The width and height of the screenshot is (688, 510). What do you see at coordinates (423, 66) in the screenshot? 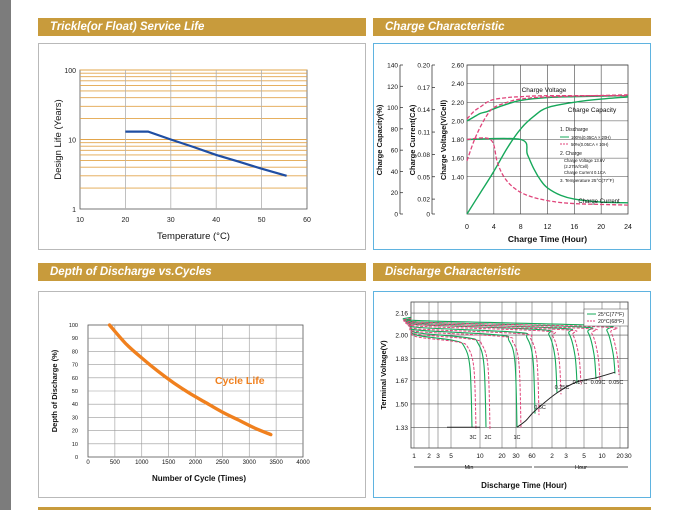
I see `y-tick-label: 0.20` at bounding box center [423, 66].